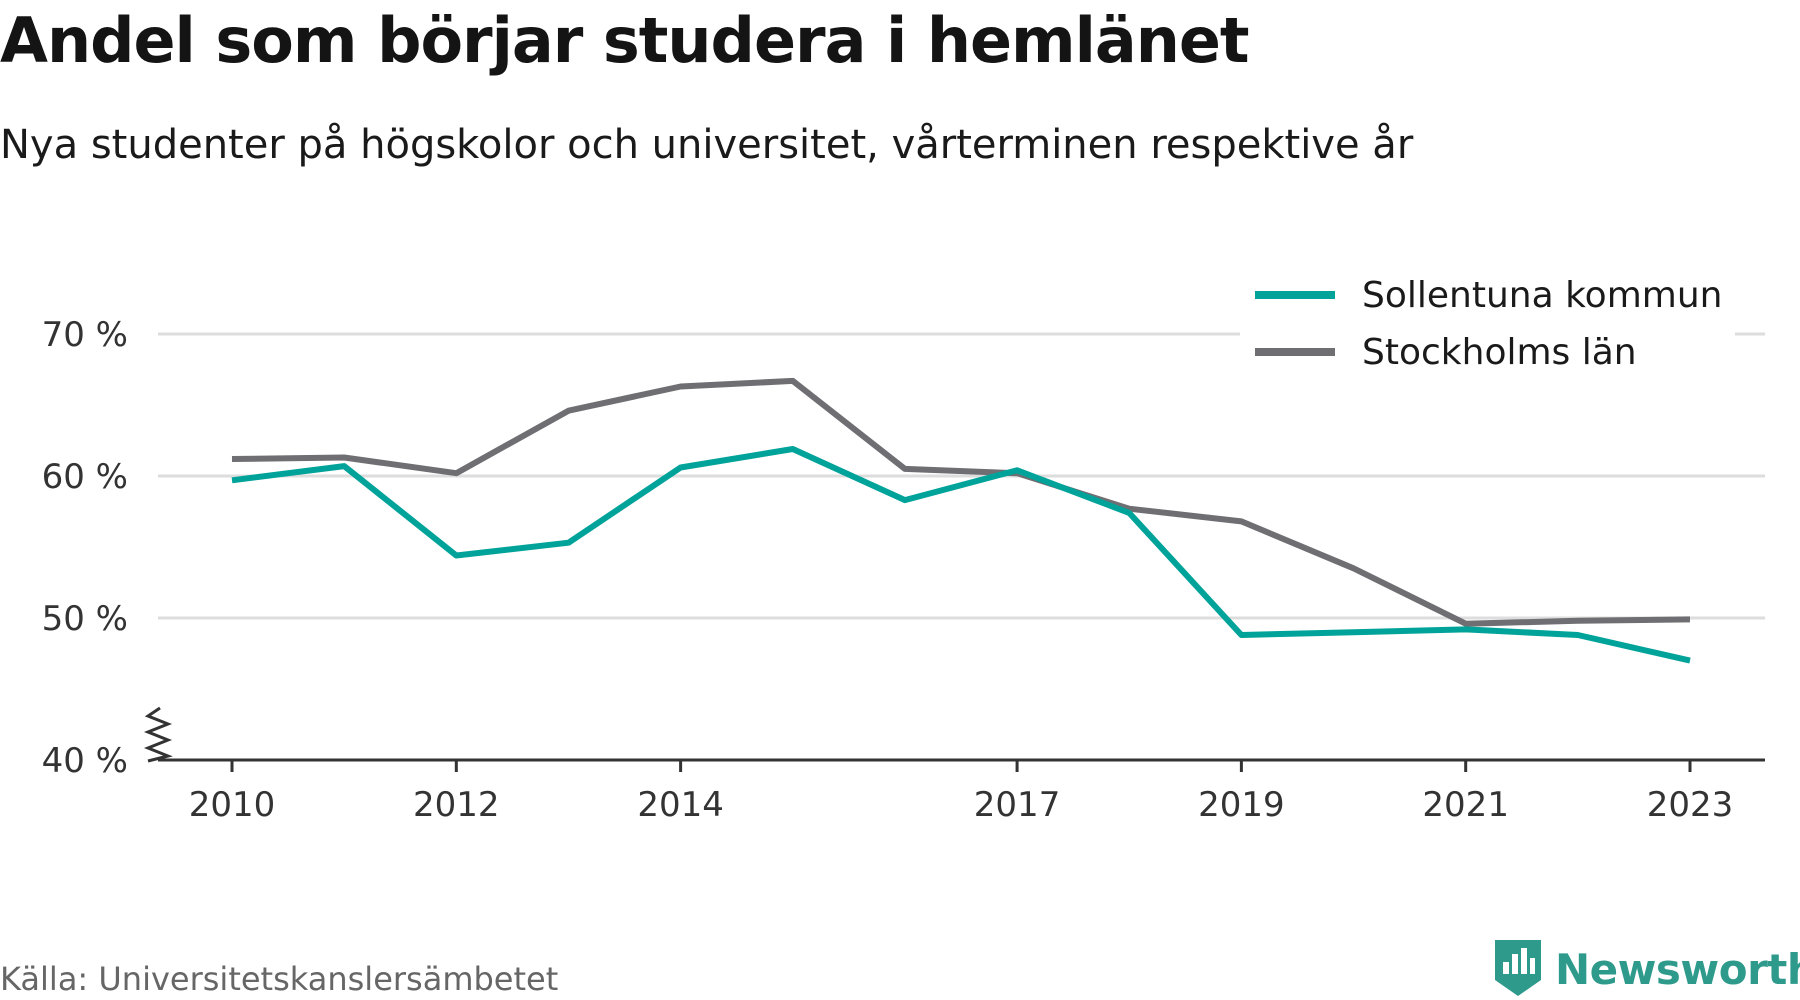 The height and width of the screenshot is (1000, 1800). What do you see at coordinates (954, 765) in the screenshot?
I see `x-axis: 2010 2012 2014 2017 2019 2021 2023` at bounding box center [954, 765].